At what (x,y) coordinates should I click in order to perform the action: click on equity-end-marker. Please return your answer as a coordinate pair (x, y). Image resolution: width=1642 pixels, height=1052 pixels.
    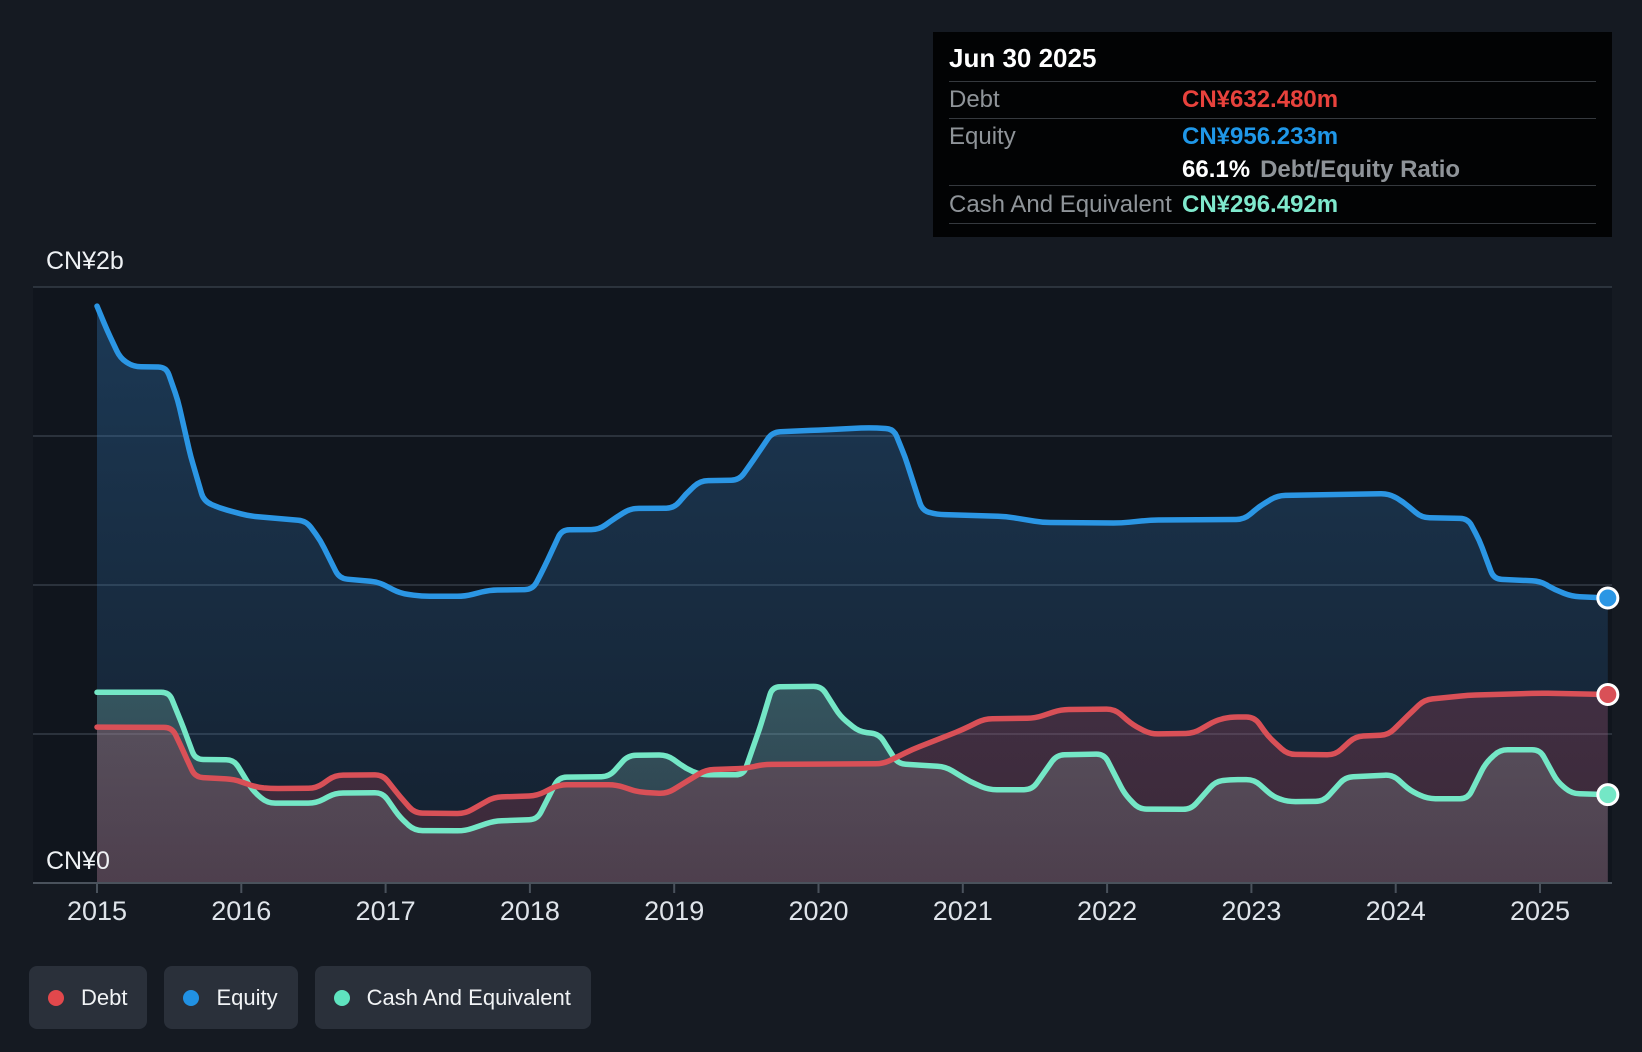
    Looking at the image, I should click on (1608, 598).